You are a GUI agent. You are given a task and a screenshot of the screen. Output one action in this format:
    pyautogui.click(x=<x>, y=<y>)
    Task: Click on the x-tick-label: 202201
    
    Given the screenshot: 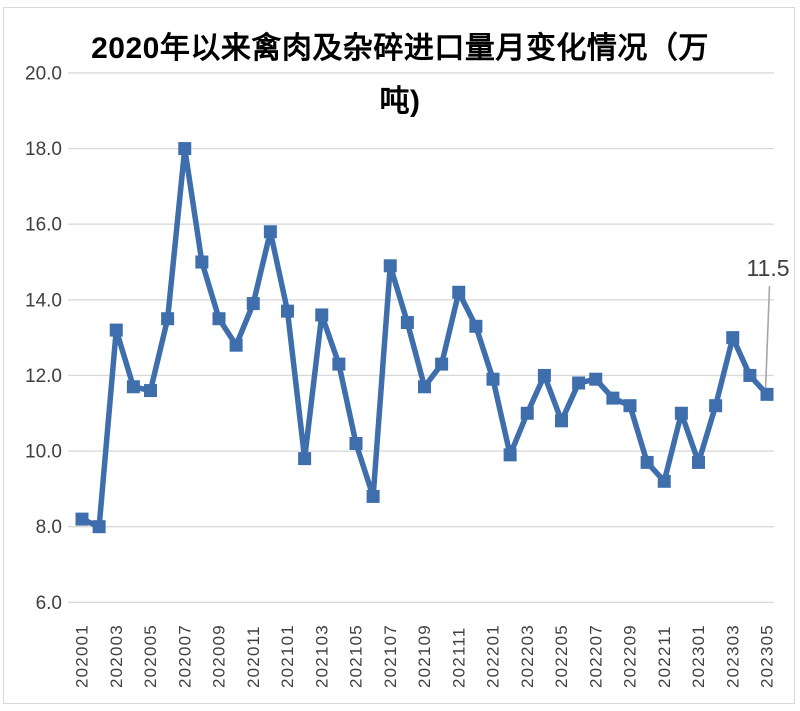 What is the action you would take?
    pyautogui.click(x=493, y=656)
    